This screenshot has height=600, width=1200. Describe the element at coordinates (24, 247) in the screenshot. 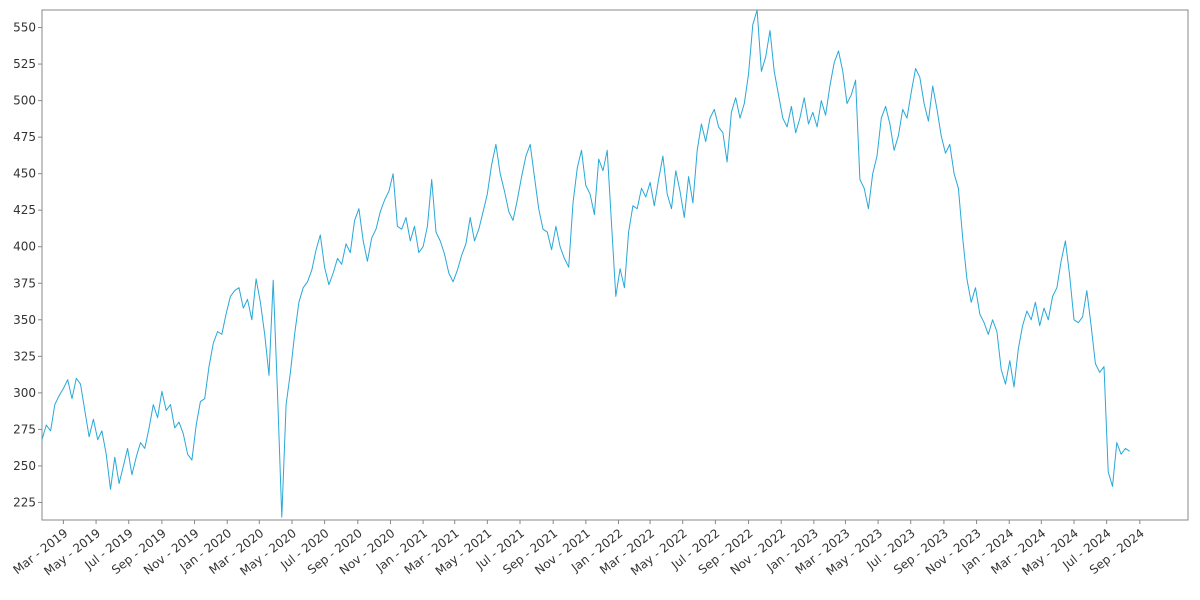

I see `y-tick-label: 400` at that location.